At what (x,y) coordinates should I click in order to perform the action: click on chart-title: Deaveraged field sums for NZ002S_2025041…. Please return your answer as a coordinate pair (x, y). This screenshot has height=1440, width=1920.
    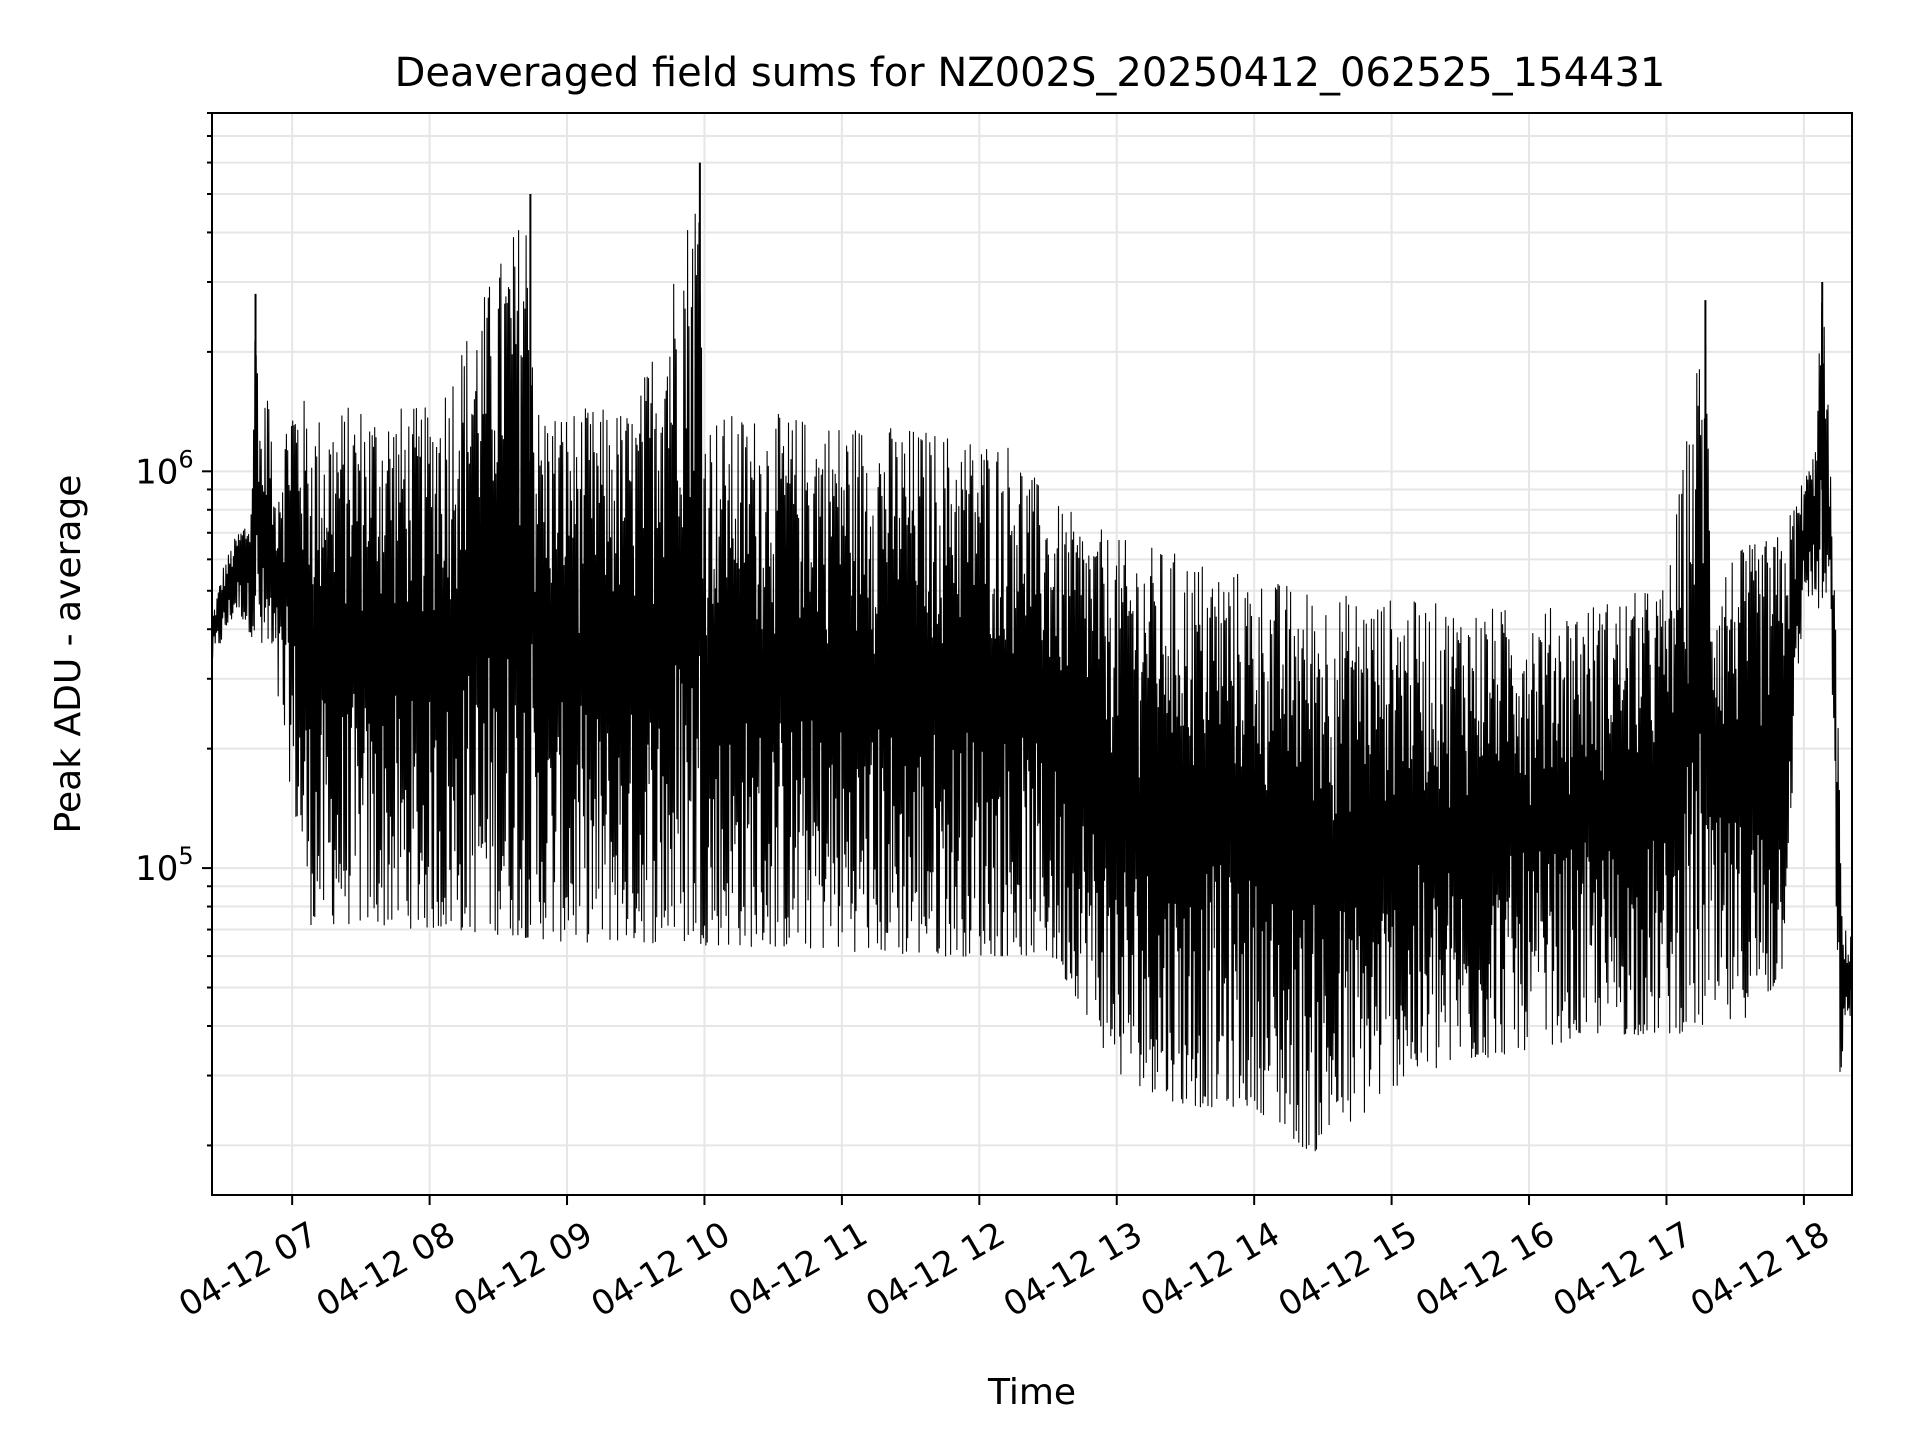
    Looking at the image, I should click on (1030, 73).